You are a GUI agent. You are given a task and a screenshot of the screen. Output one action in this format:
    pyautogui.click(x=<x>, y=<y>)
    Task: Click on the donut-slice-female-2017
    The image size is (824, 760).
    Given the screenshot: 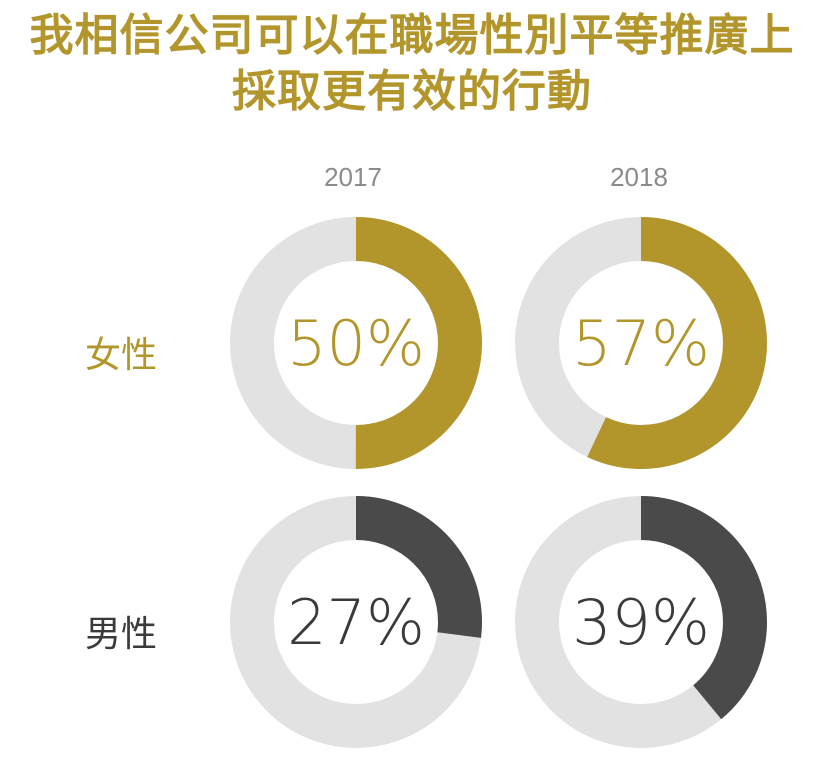 What is the action you would take?
    pyautogui.click(x=356, y=343)
    